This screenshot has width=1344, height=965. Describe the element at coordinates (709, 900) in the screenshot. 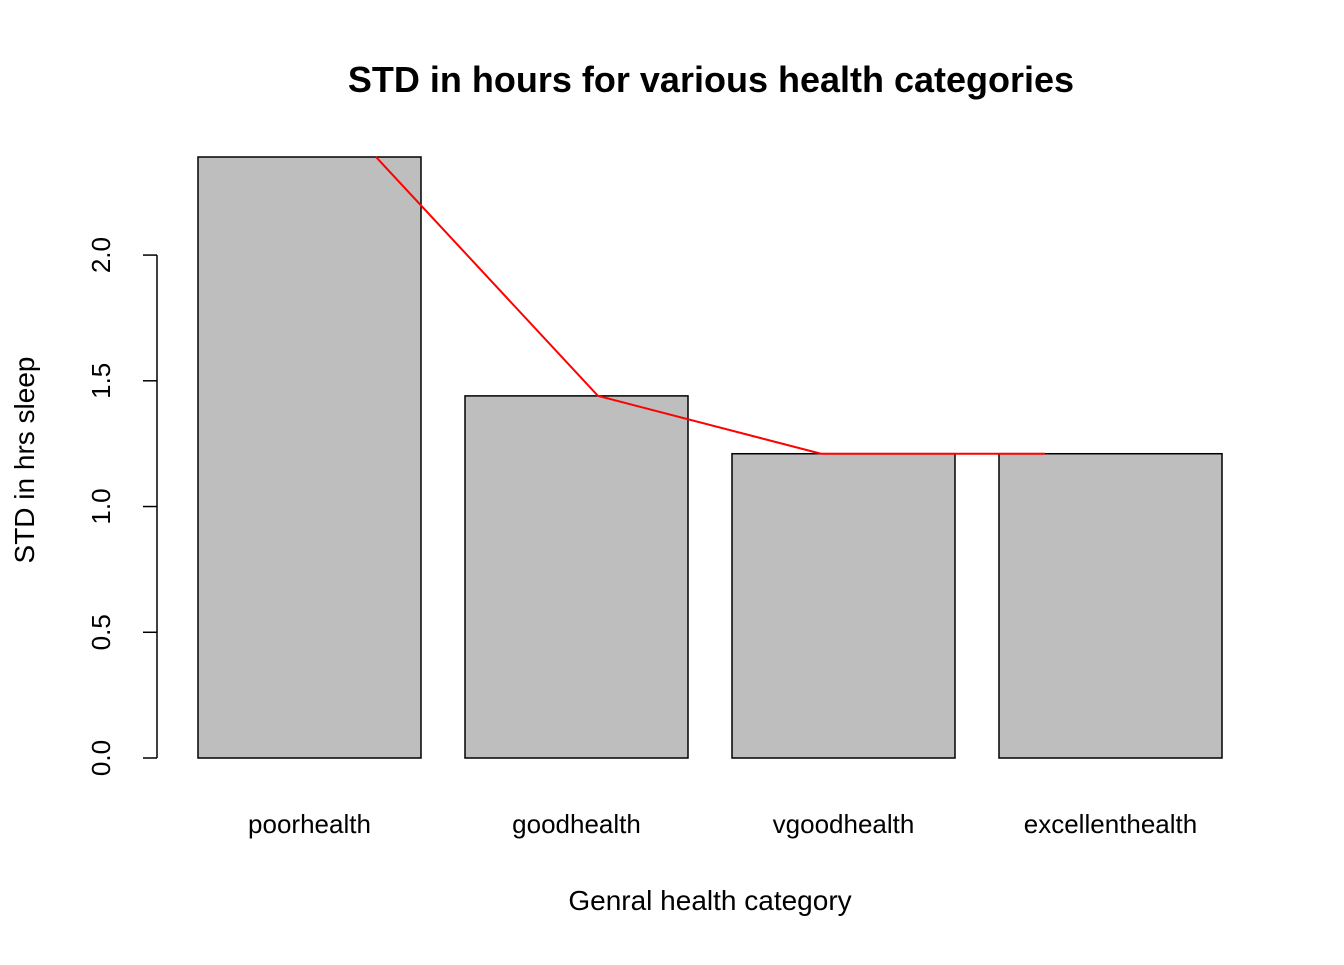

I see `x-axis-label: Genral health category` at that location.